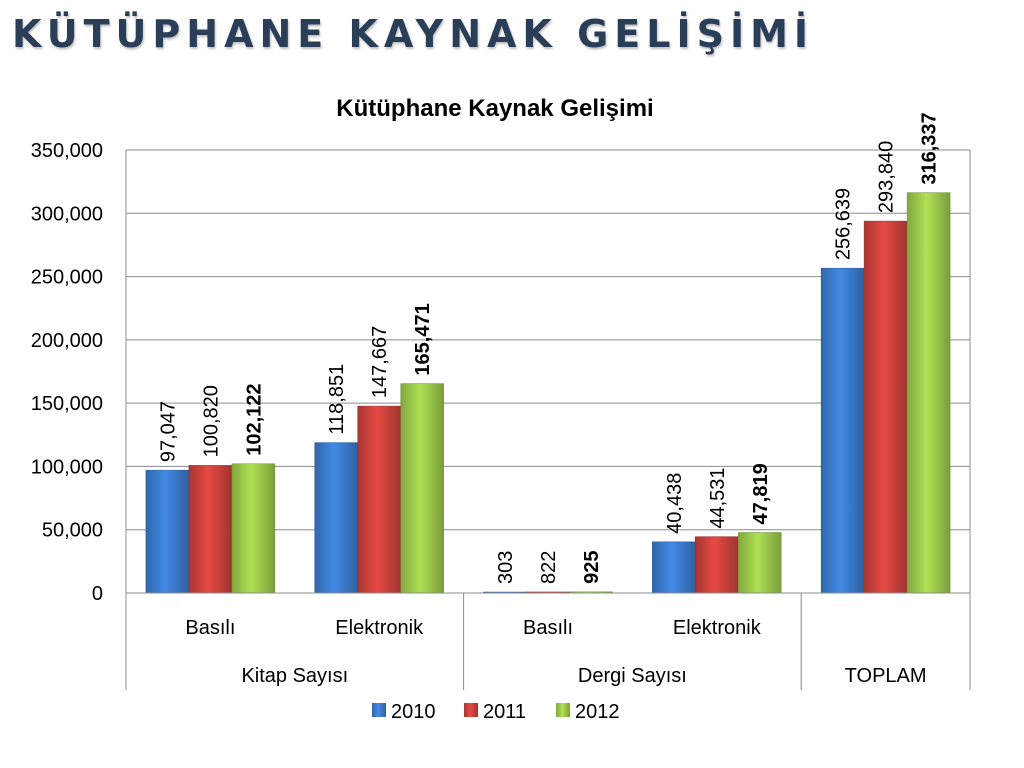 The height and width of the screenshot is (768, 1024). I want to click on data-label: 40,438, so click(675, 503).